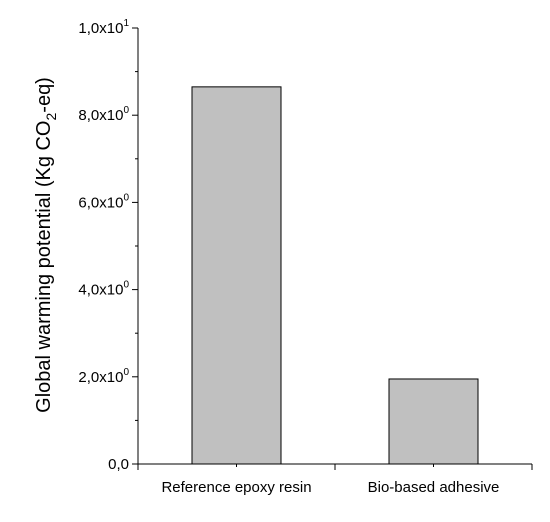 The height and width of the screenshot is (522, 550). What do you see at coordinates (100, 28) in the screenshot?
I see `y-tick-mantissa: 1,0x10` at bounding box center [100, 28].